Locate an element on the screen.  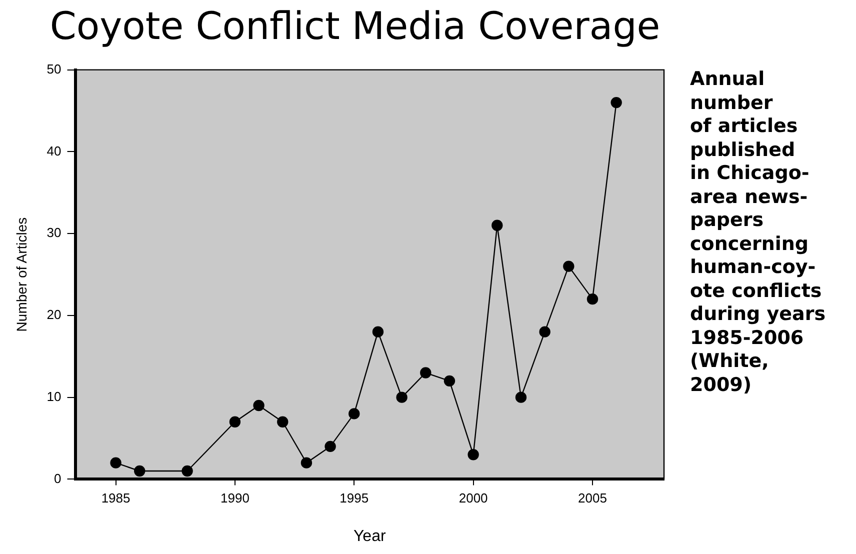
x-tick-label: 2005 is located at coordinates (592, 498).